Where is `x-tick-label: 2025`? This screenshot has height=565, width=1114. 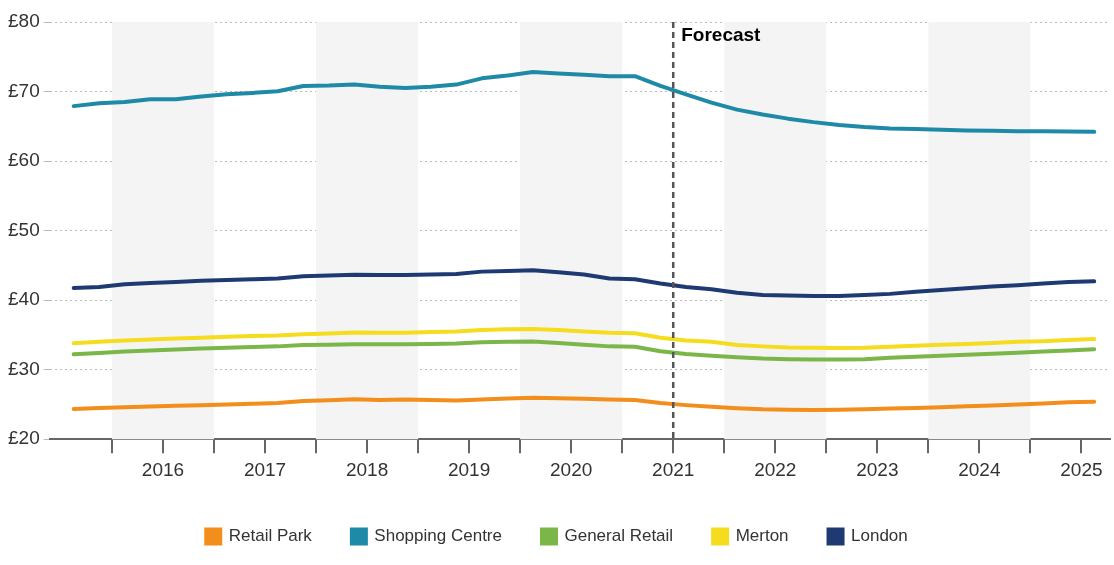 x-tick-label: 2025 is located at coordinates (1081, 469).